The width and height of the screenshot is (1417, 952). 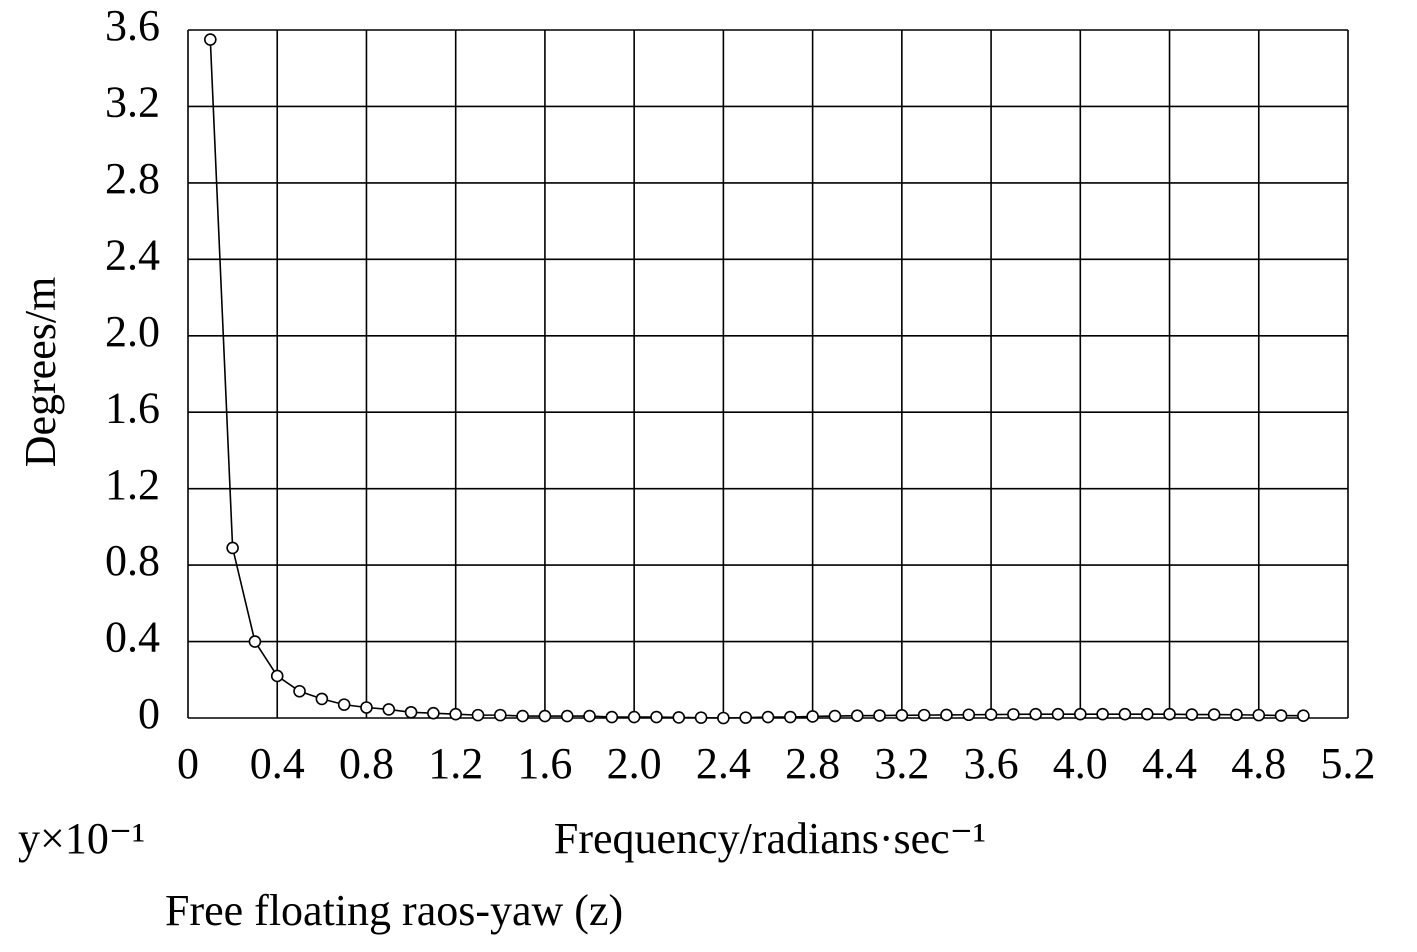 I want to click on x-tick-label: 0.8, so click(x=366, y=763).